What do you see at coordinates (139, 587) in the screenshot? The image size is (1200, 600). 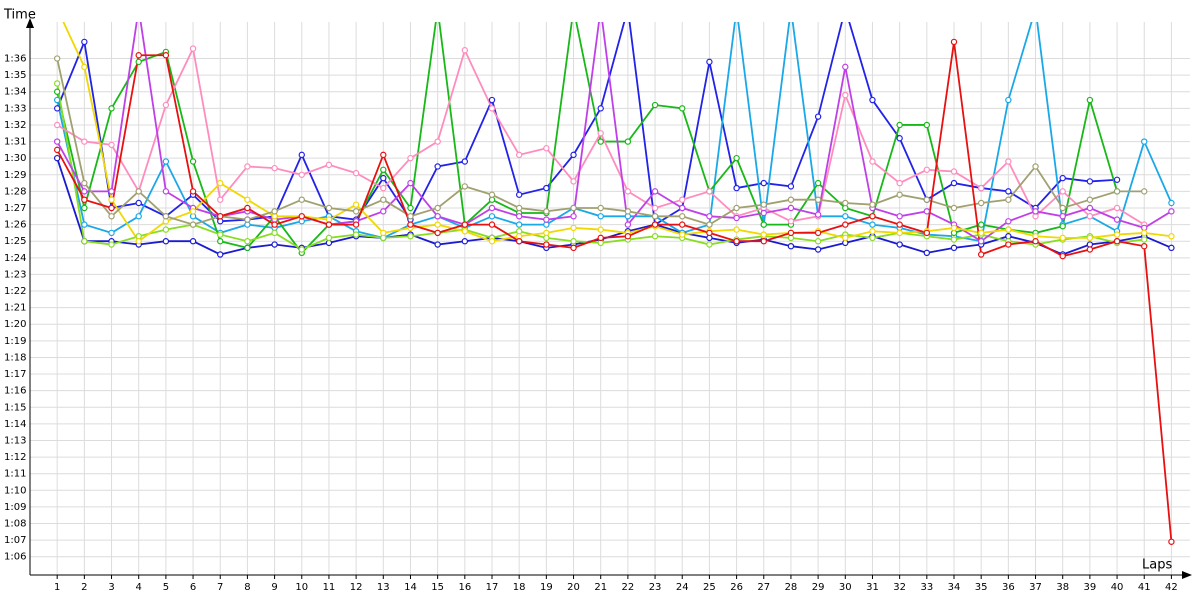 I see `x-tick-label: 4` at bounding box center [139, 587].